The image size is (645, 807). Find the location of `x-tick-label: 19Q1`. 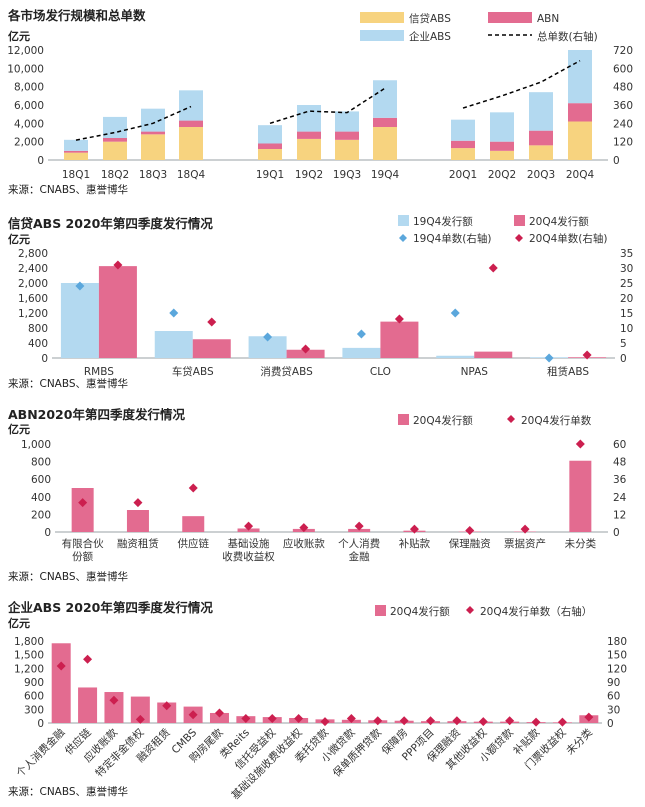

x-tick-label: 19Q1 is located at coordinates (270, 175).